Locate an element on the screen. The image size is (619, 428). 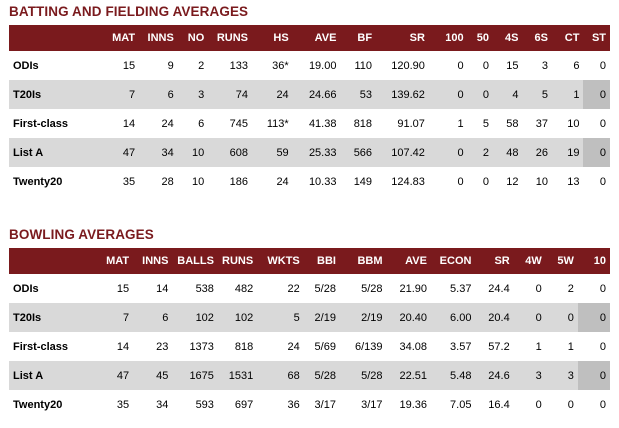
stat-cell: 19 is located at coordinates (567, 152).